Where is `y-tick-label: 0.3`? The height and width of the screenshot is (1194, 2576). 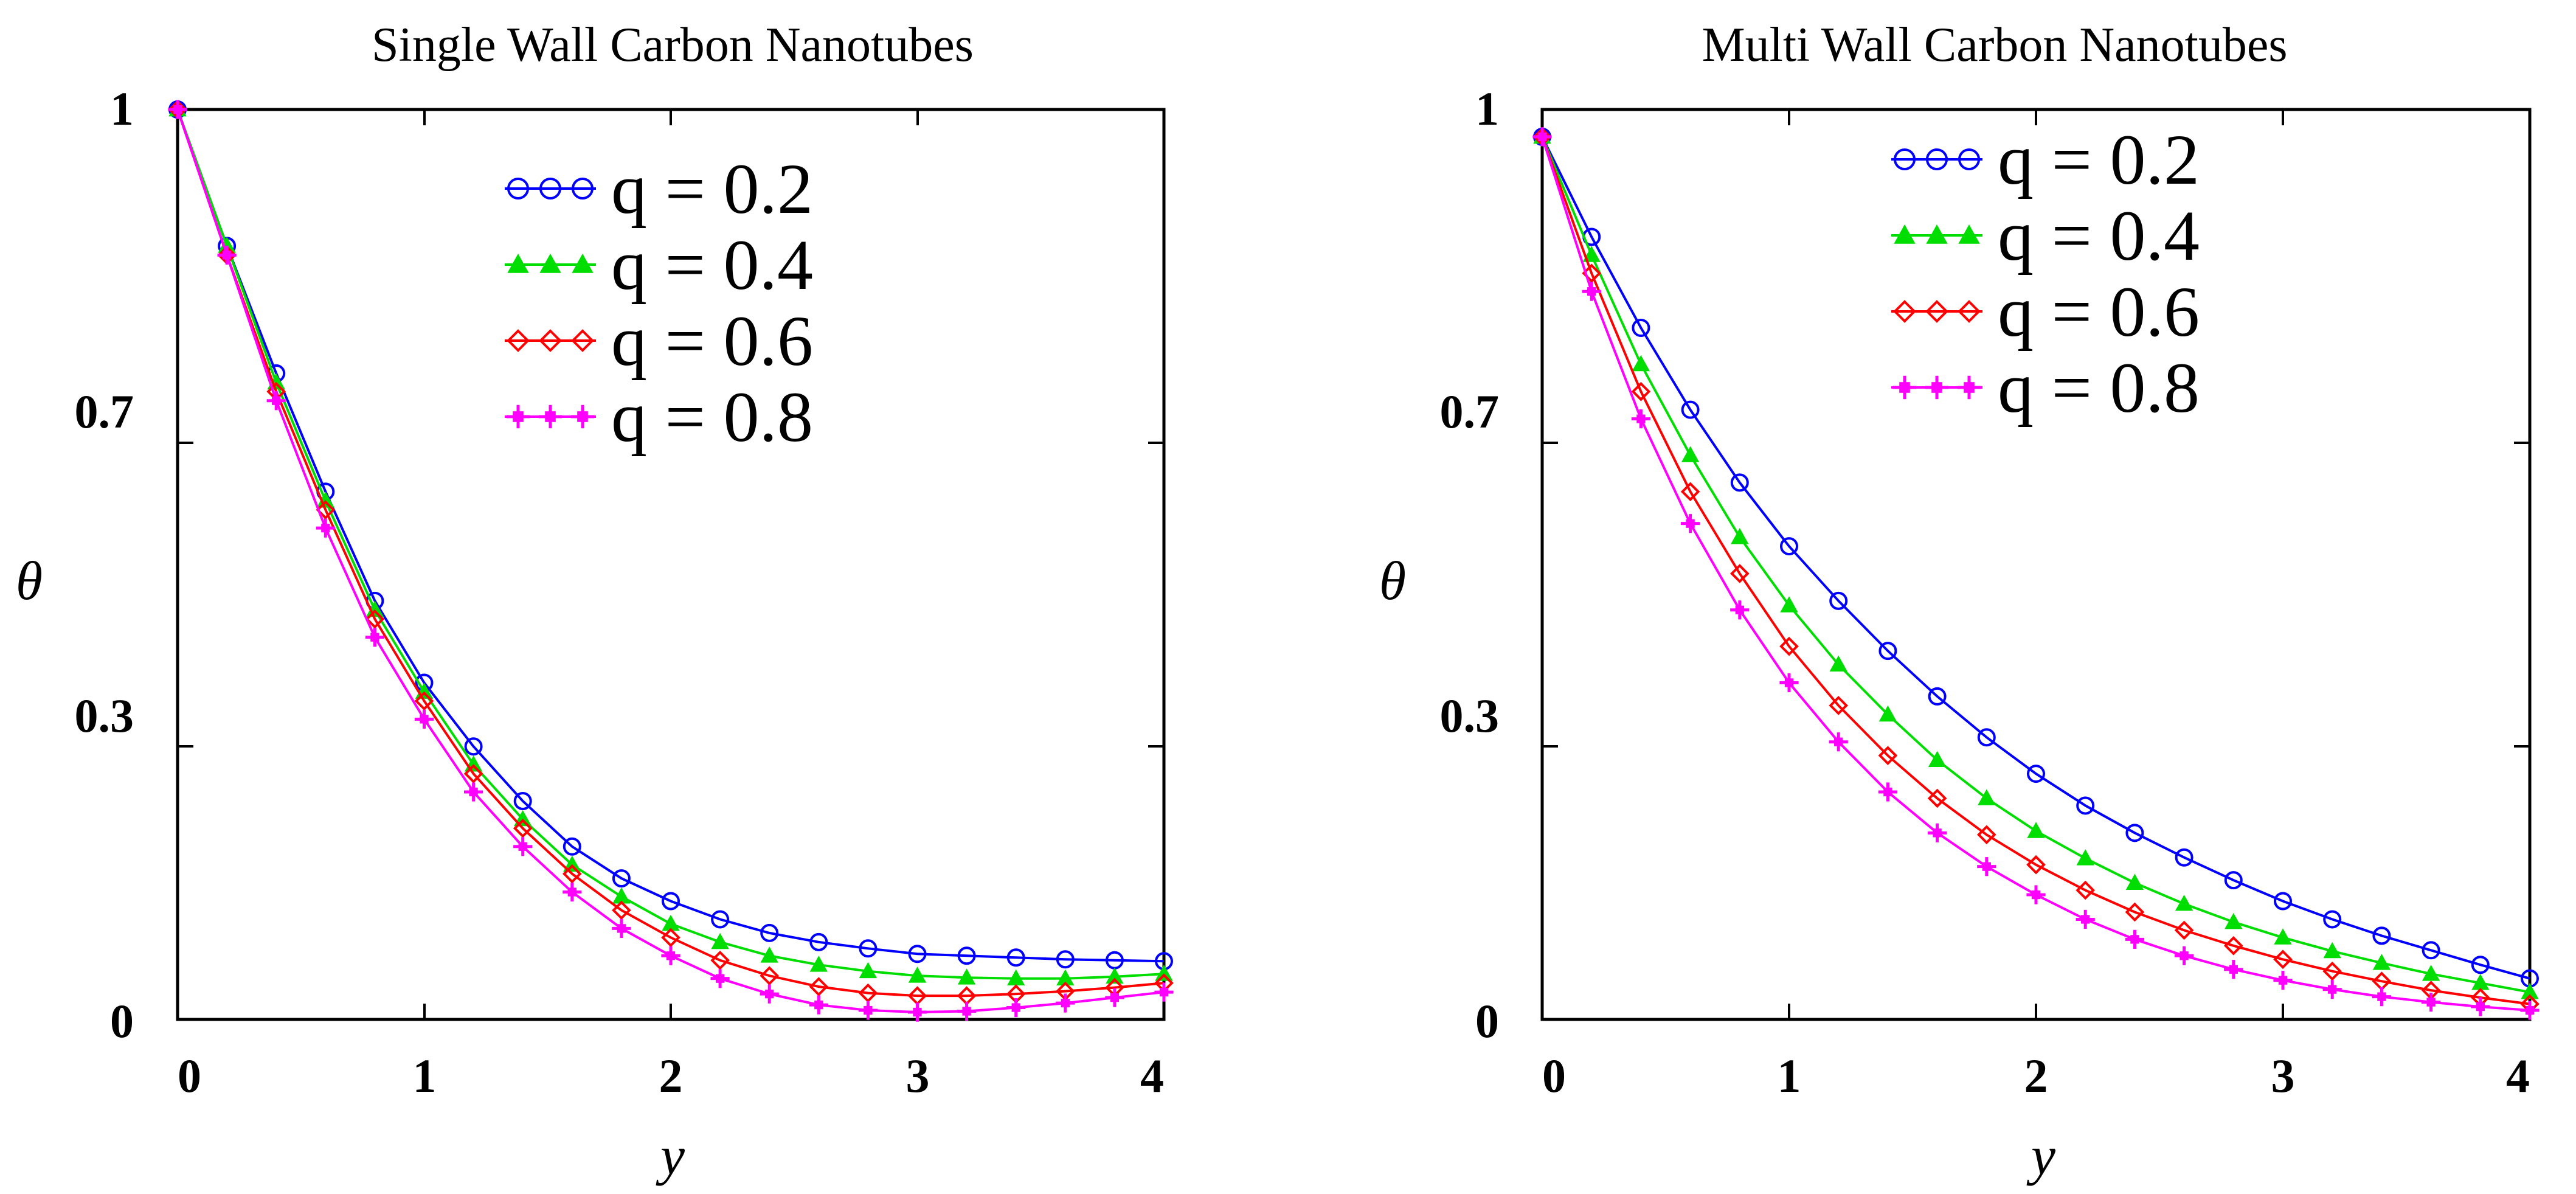
y-tick-label: 0.3 is located at coordinates (1470, 715).